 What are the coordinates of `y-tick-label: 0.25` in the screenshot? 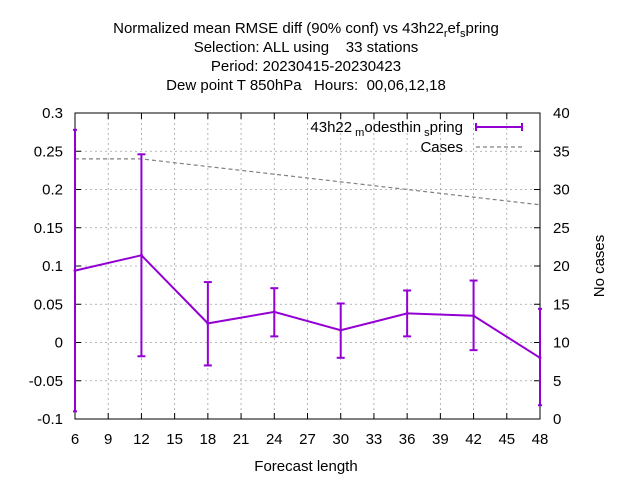 It's located at (48, 151).